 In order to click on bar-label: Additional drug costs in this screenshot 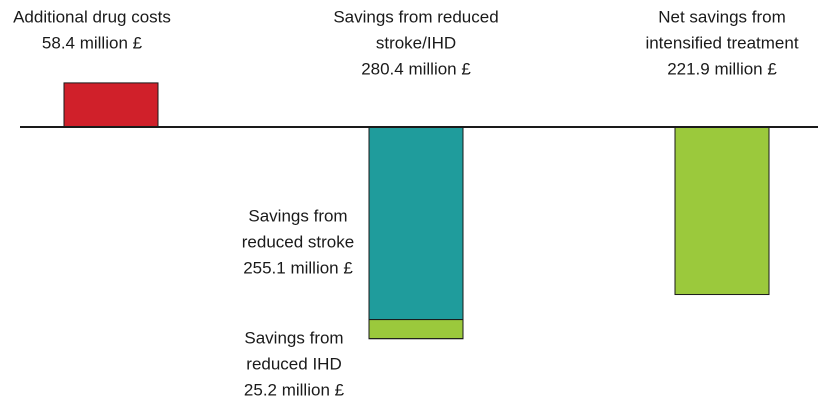, I will do `click(92, 16)`.